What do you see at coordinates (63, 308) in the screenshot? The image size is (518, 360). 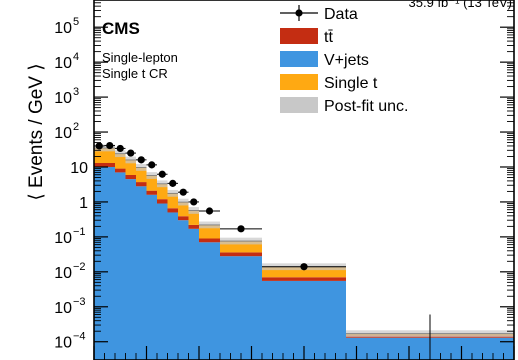 I see `y-tick-label-8: 10` at bounding box center [63, 308].